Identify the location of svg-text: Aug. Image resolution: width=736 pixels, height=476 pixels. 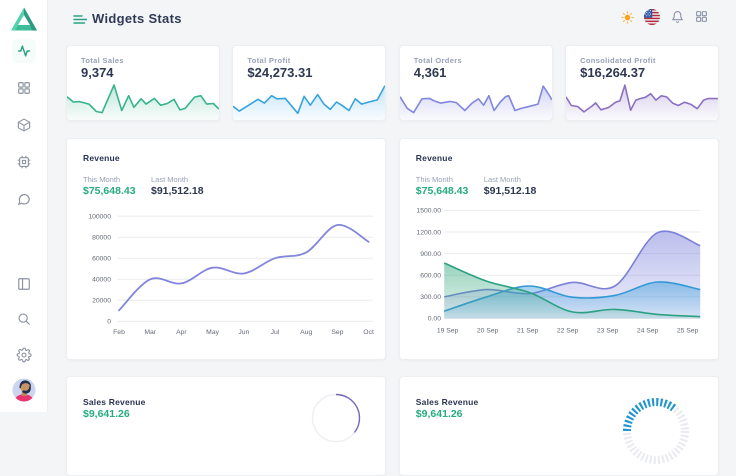
(306, 332).